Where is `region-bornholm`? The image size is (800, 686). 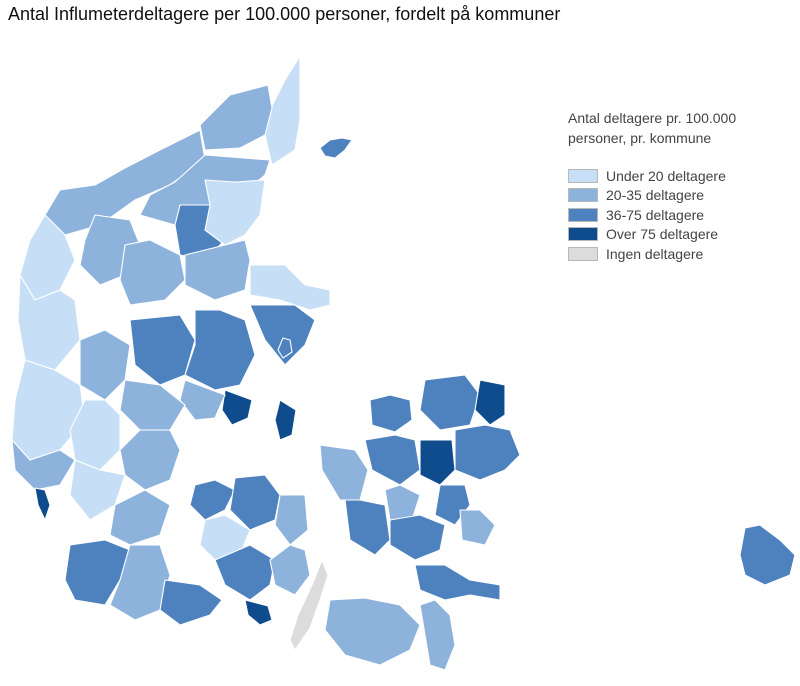
region-bornholm is located at coordinates (767, 555).